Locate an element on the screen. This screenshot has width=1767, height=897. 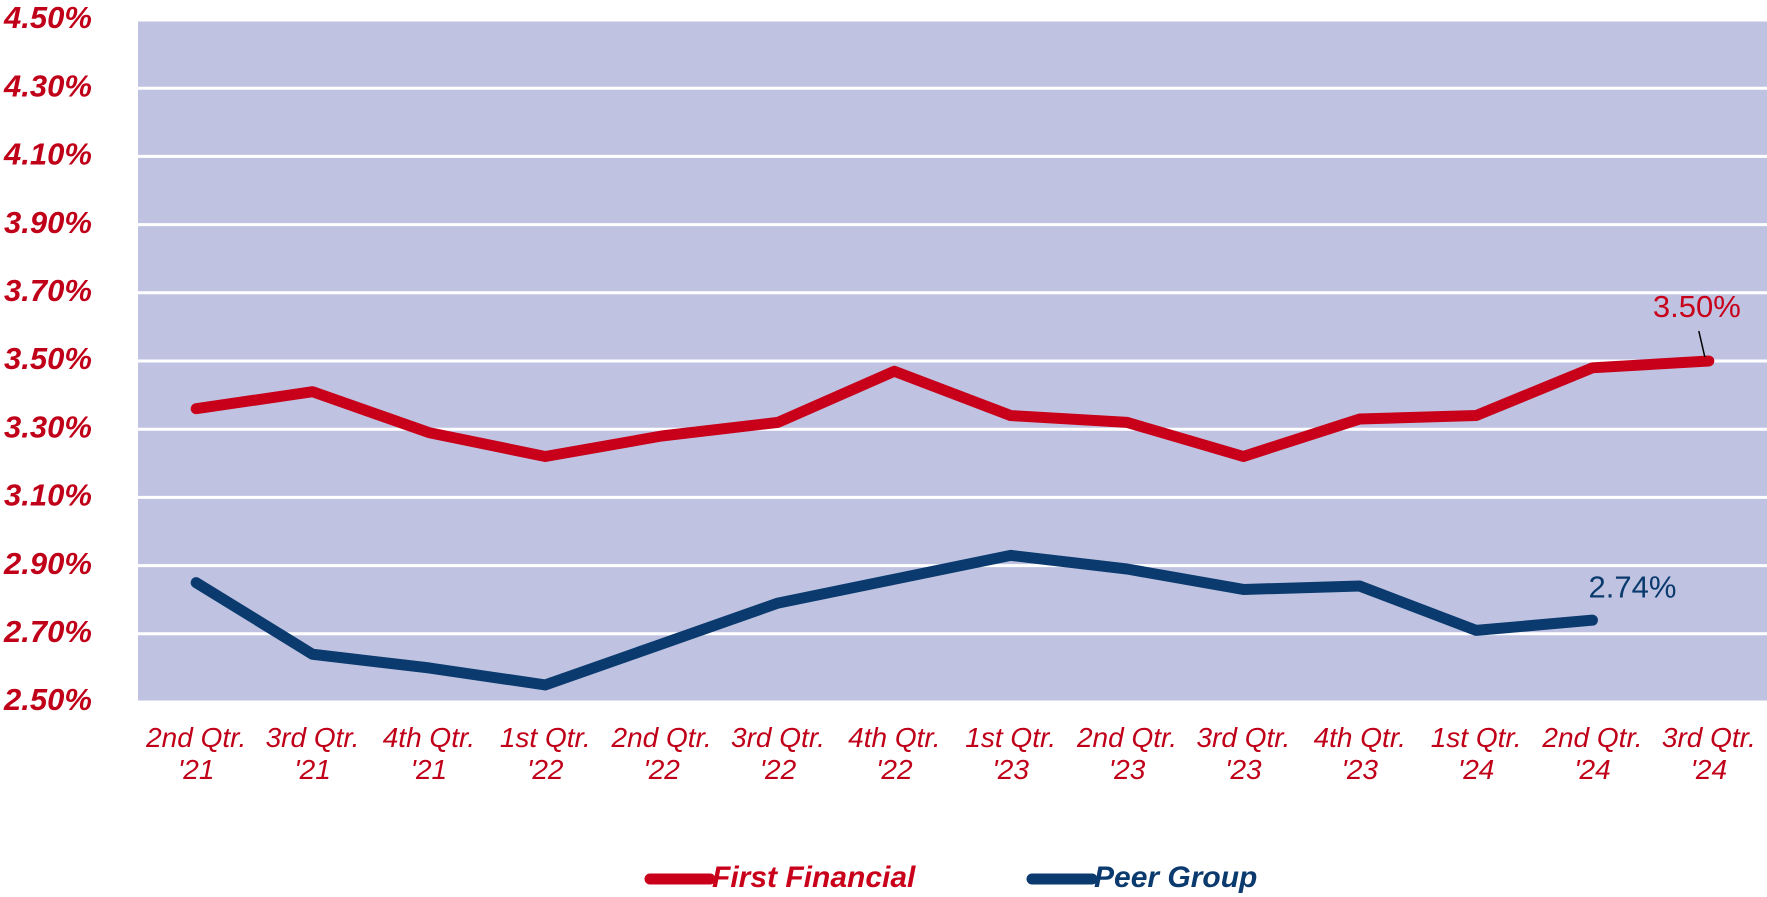
x-tick-label: 3rd Qtr. '23 is located at coordinates (1243, 753).